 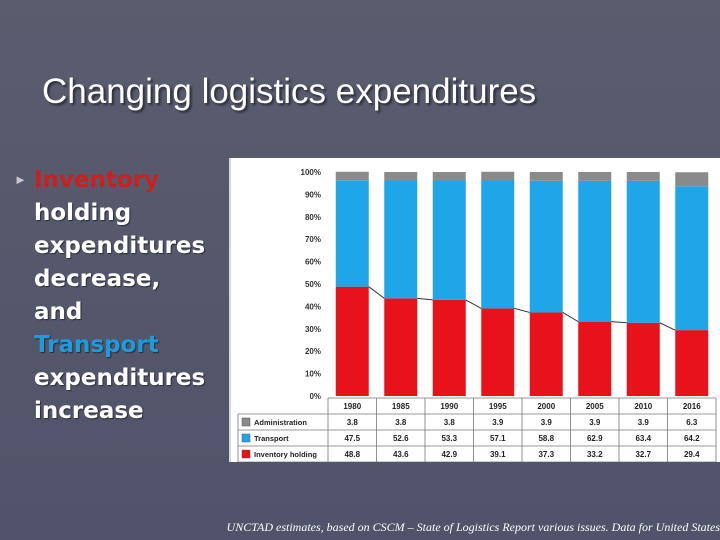 I want to click on y-tick-label: 100%, so click(x=311, y=172).